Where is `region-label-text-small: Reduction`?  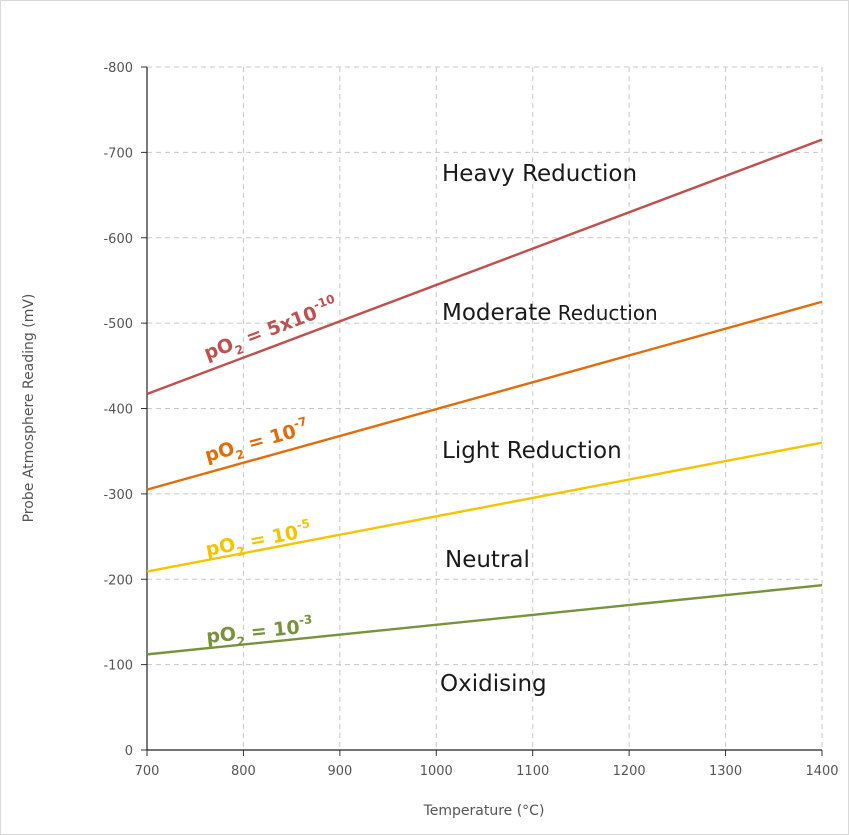
region-label-text-small: Reduction is located at coordinates (604, 313).